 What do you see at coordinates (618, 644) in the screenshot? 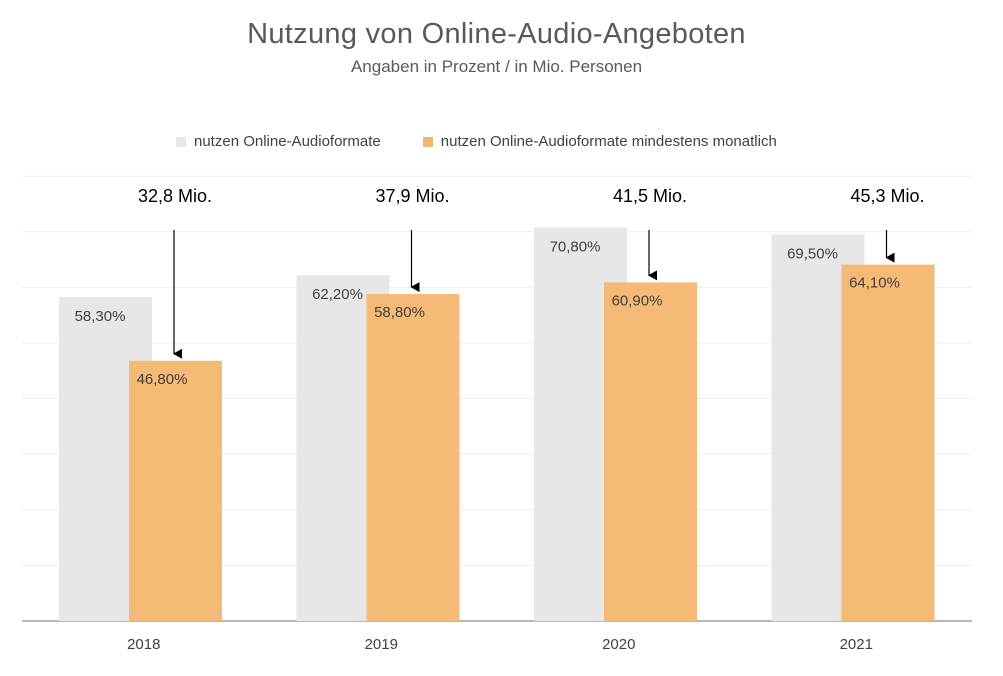
I see `x-tick-label: 2020` at bounding box center [618, 644].